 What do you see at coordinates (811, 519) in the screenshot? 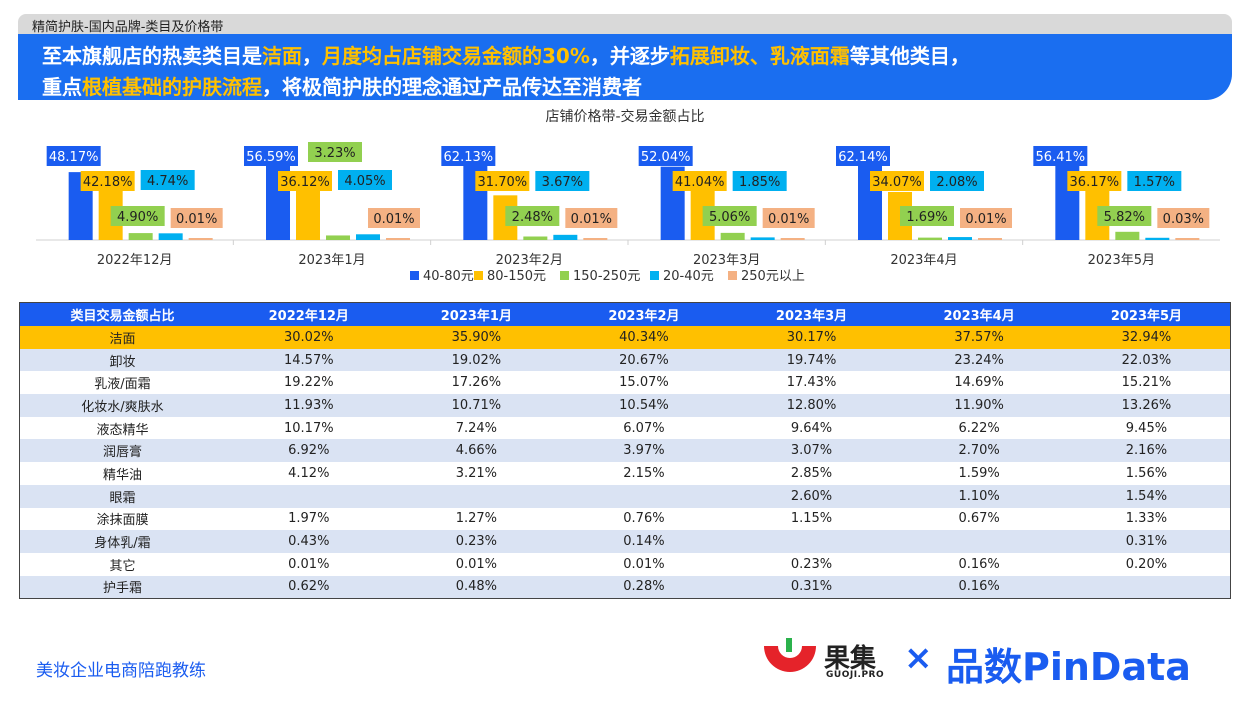
I see `table-cell-value: 1.15%` at bounding box center [811, 519].